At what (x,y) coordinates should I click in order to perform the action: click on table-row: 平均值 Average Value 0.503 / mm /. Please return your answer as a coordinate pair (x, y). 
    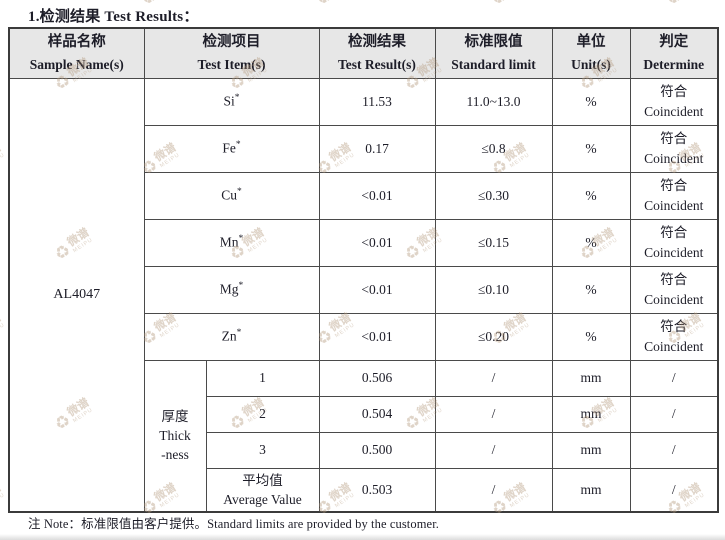
    Looking at the image, I should click on (364, 490).